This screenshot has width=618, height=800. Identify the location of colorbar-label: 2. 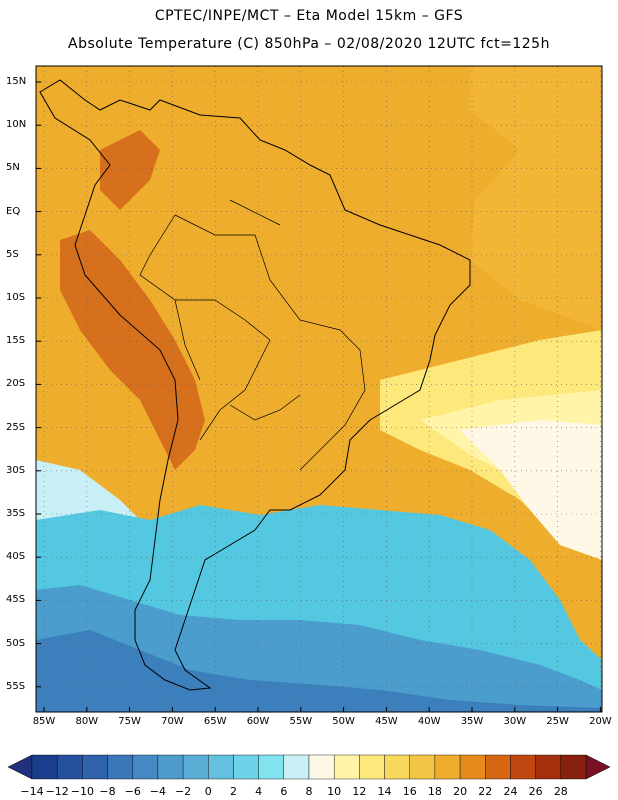
(233, 791).